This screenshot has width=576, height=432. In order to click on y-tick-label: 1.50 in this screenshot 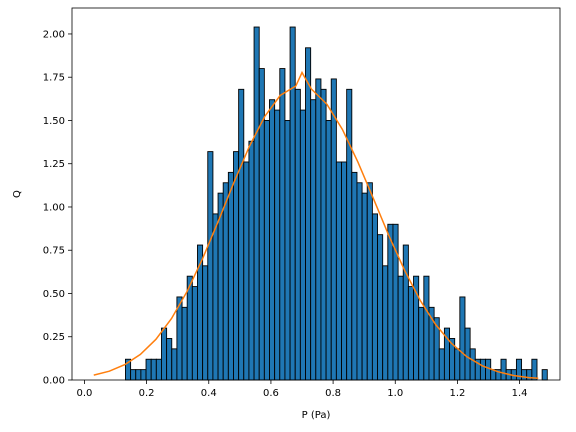, I will do `click(54, 121)`.